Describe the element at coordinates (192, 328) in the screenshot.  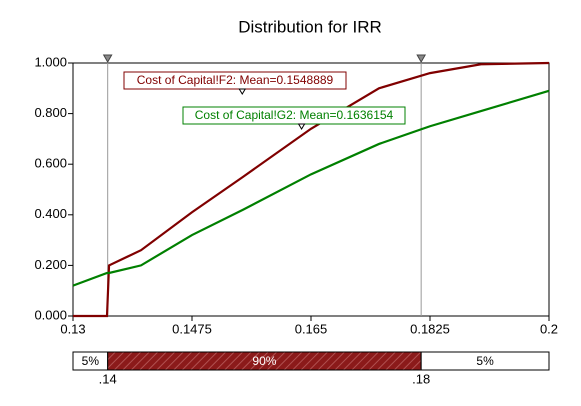
I see `x-tick-label: 0.1475` at that location.